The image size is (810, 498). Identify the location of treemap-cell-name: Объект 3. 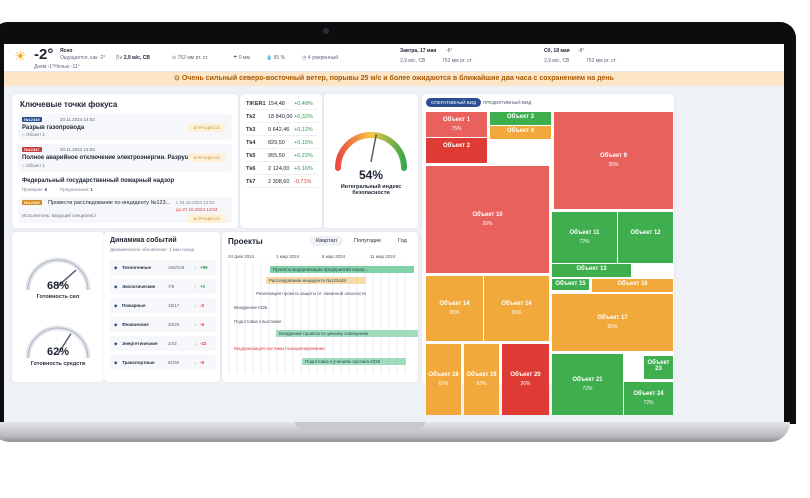
(520, 117).